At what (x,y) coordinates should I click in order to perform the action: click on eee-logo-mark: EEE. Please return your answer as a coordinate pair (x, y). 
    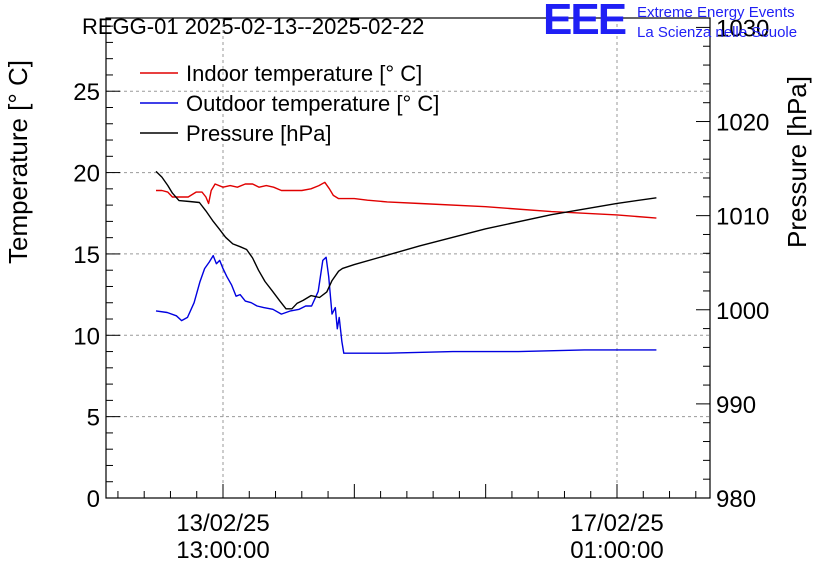
    Looking at the image, I should click on (585, 22).